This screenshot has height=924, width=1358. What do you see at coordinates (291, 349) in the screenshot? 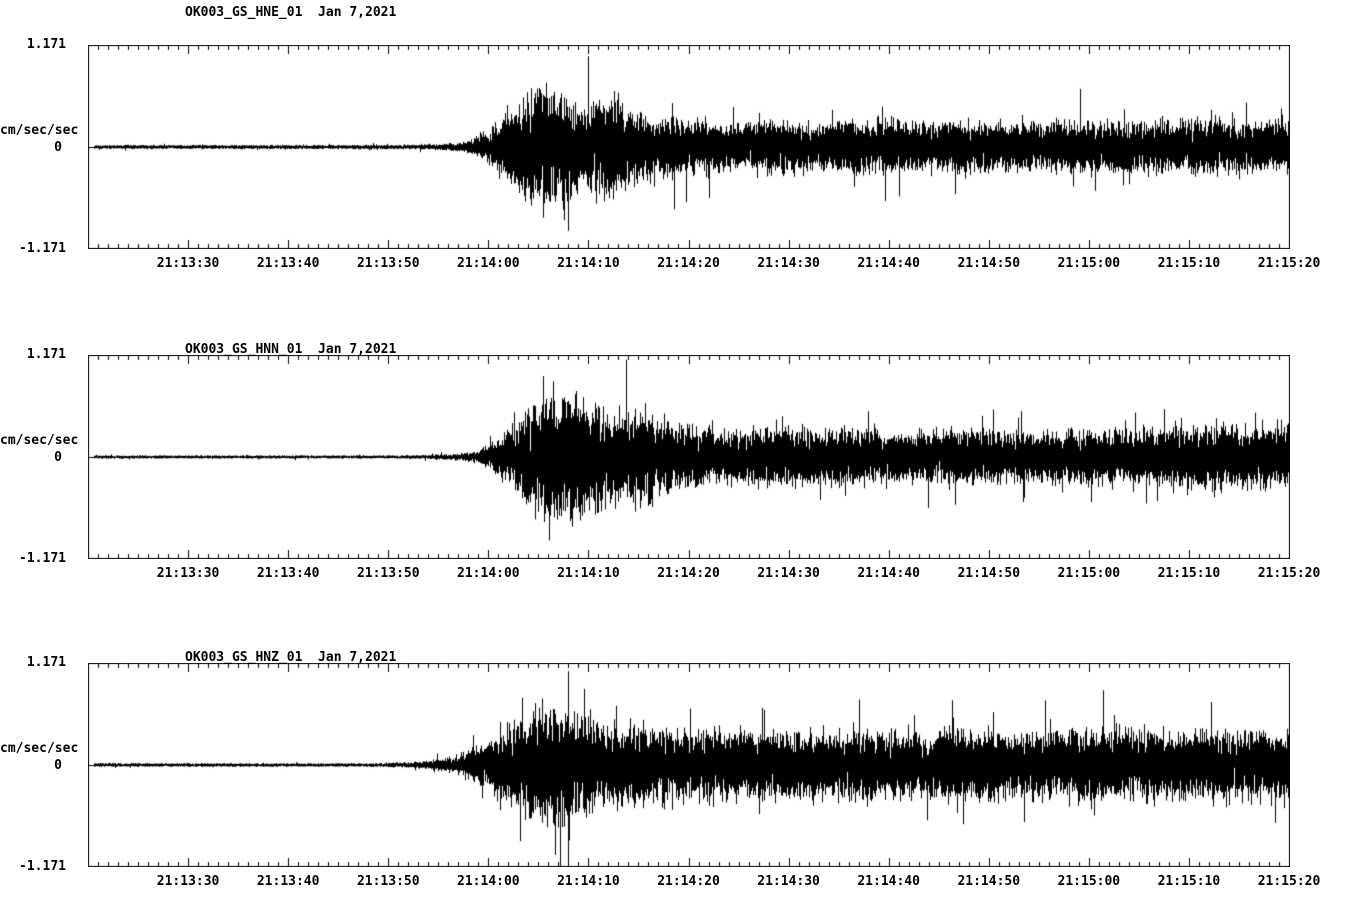
I see `panel-title: OK003_GS_HNN_01 Jan 7,2021` at bounding box center [291, 349].